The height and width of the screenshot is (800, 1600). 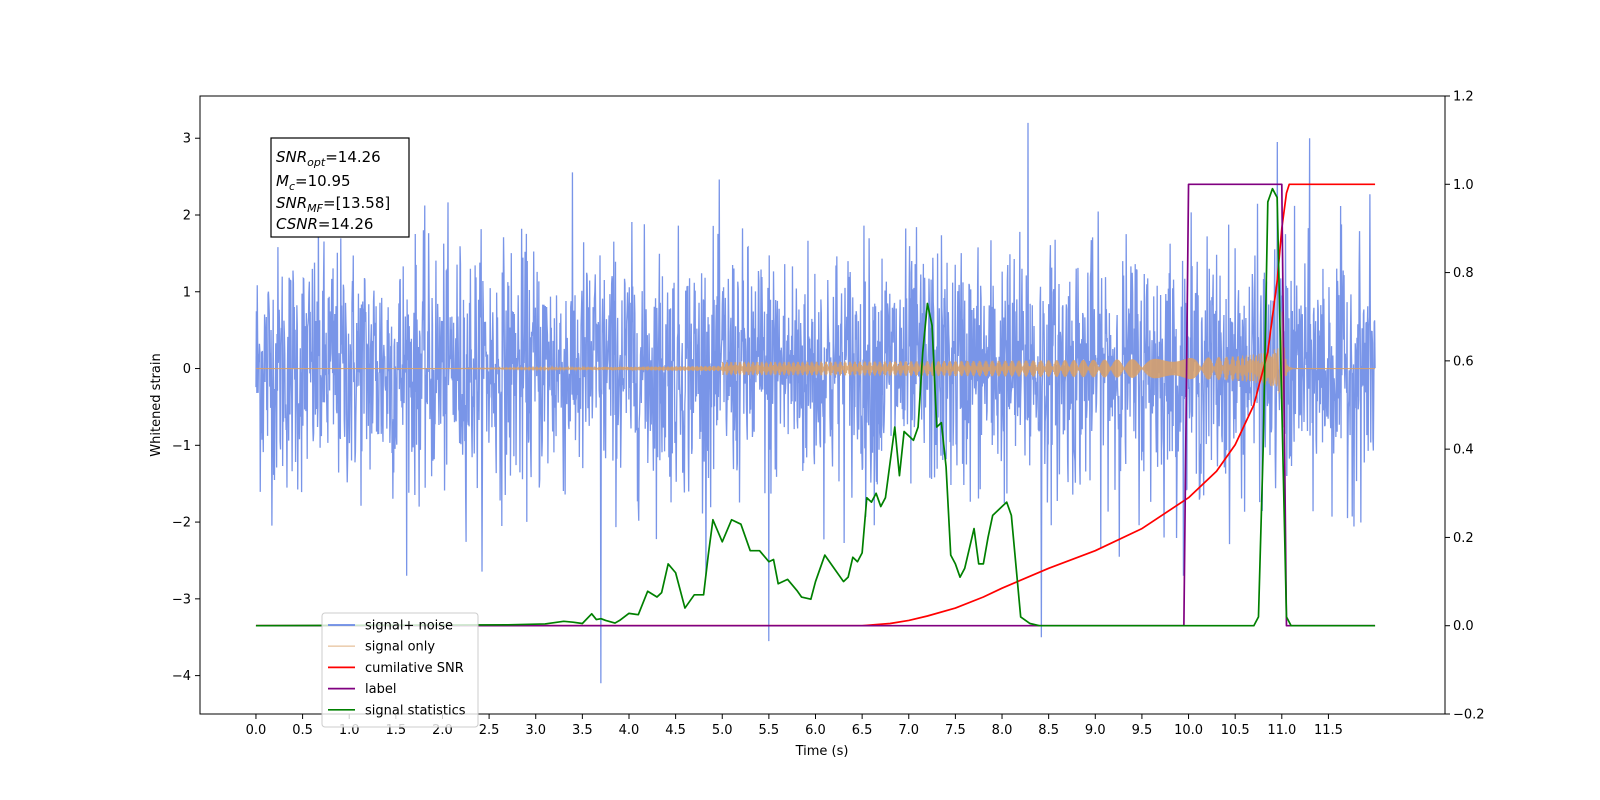 What do you see at coordinates (1463, 97) in the screenshot?
I see `y-right-tick-label: 1.2` at bounding box center [1463, 97].